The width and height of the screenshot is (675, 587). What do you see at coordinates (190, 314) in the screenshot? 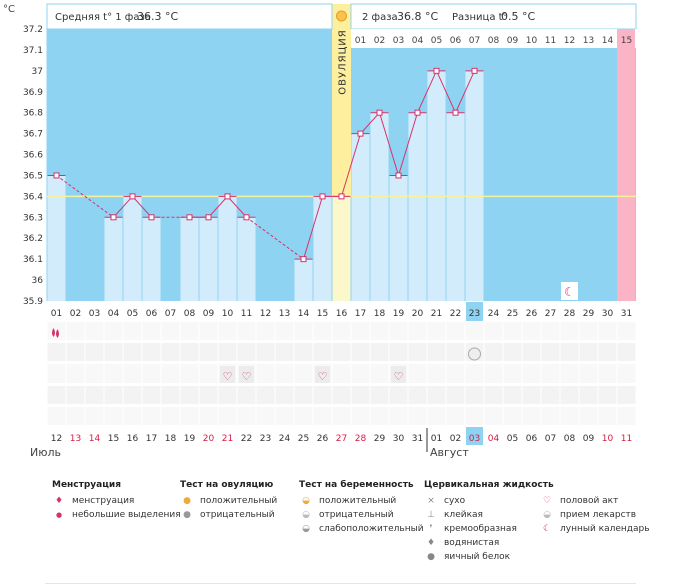
I see `cycle-day-08: 08` at bounding box center [190, 314].